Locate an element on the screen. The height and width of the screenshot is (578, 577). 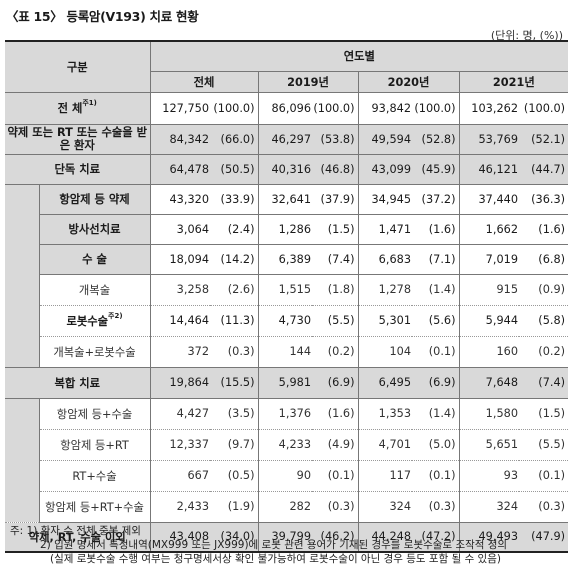
cell-pct: (4.9) is located at coordinates (335, 445).